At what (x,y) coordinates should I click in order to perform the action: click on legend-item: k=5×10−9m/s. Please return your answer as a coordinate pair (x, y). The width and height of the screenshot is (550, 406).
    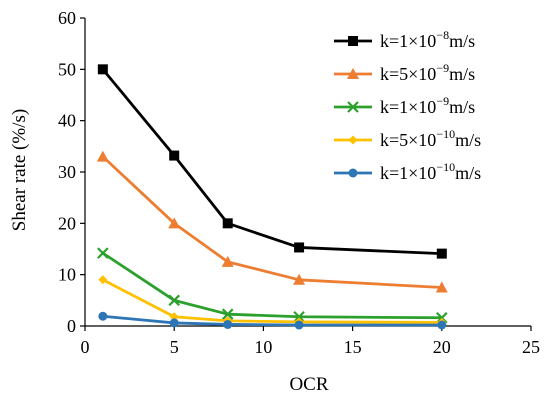
    Looking at the image, I should click on (404, 72).